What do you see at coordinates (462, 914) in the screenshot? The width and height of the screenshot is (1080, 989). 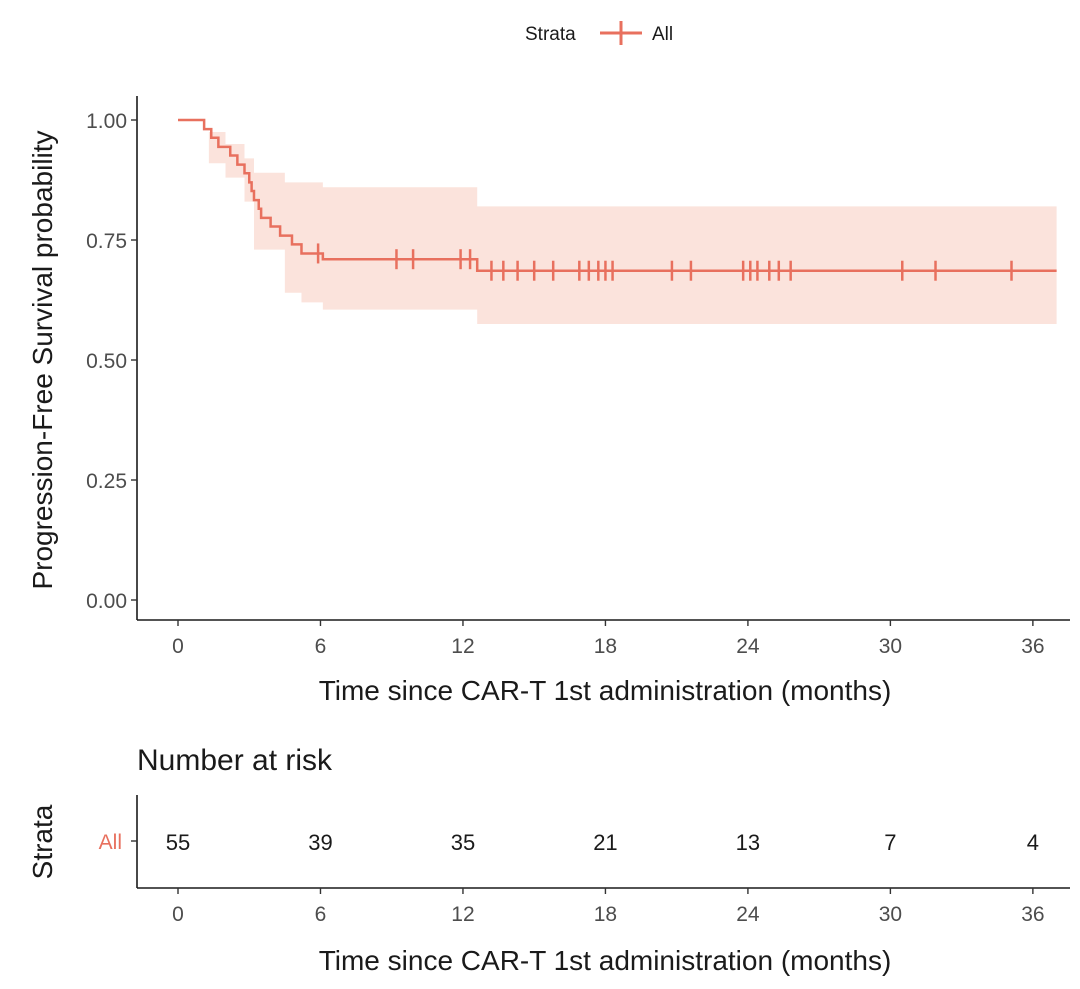 I see `risk-x-tick-label: 12` at bounding box center [462, 914].